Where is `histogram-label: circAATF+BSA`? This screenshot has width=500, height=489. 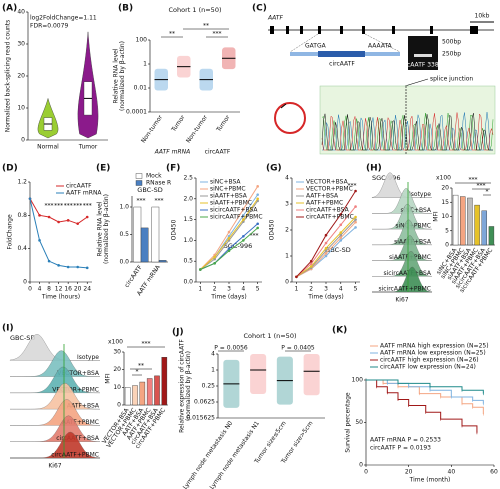
histogram-label: circAATF+BSA is located at coordinates (78, 438).